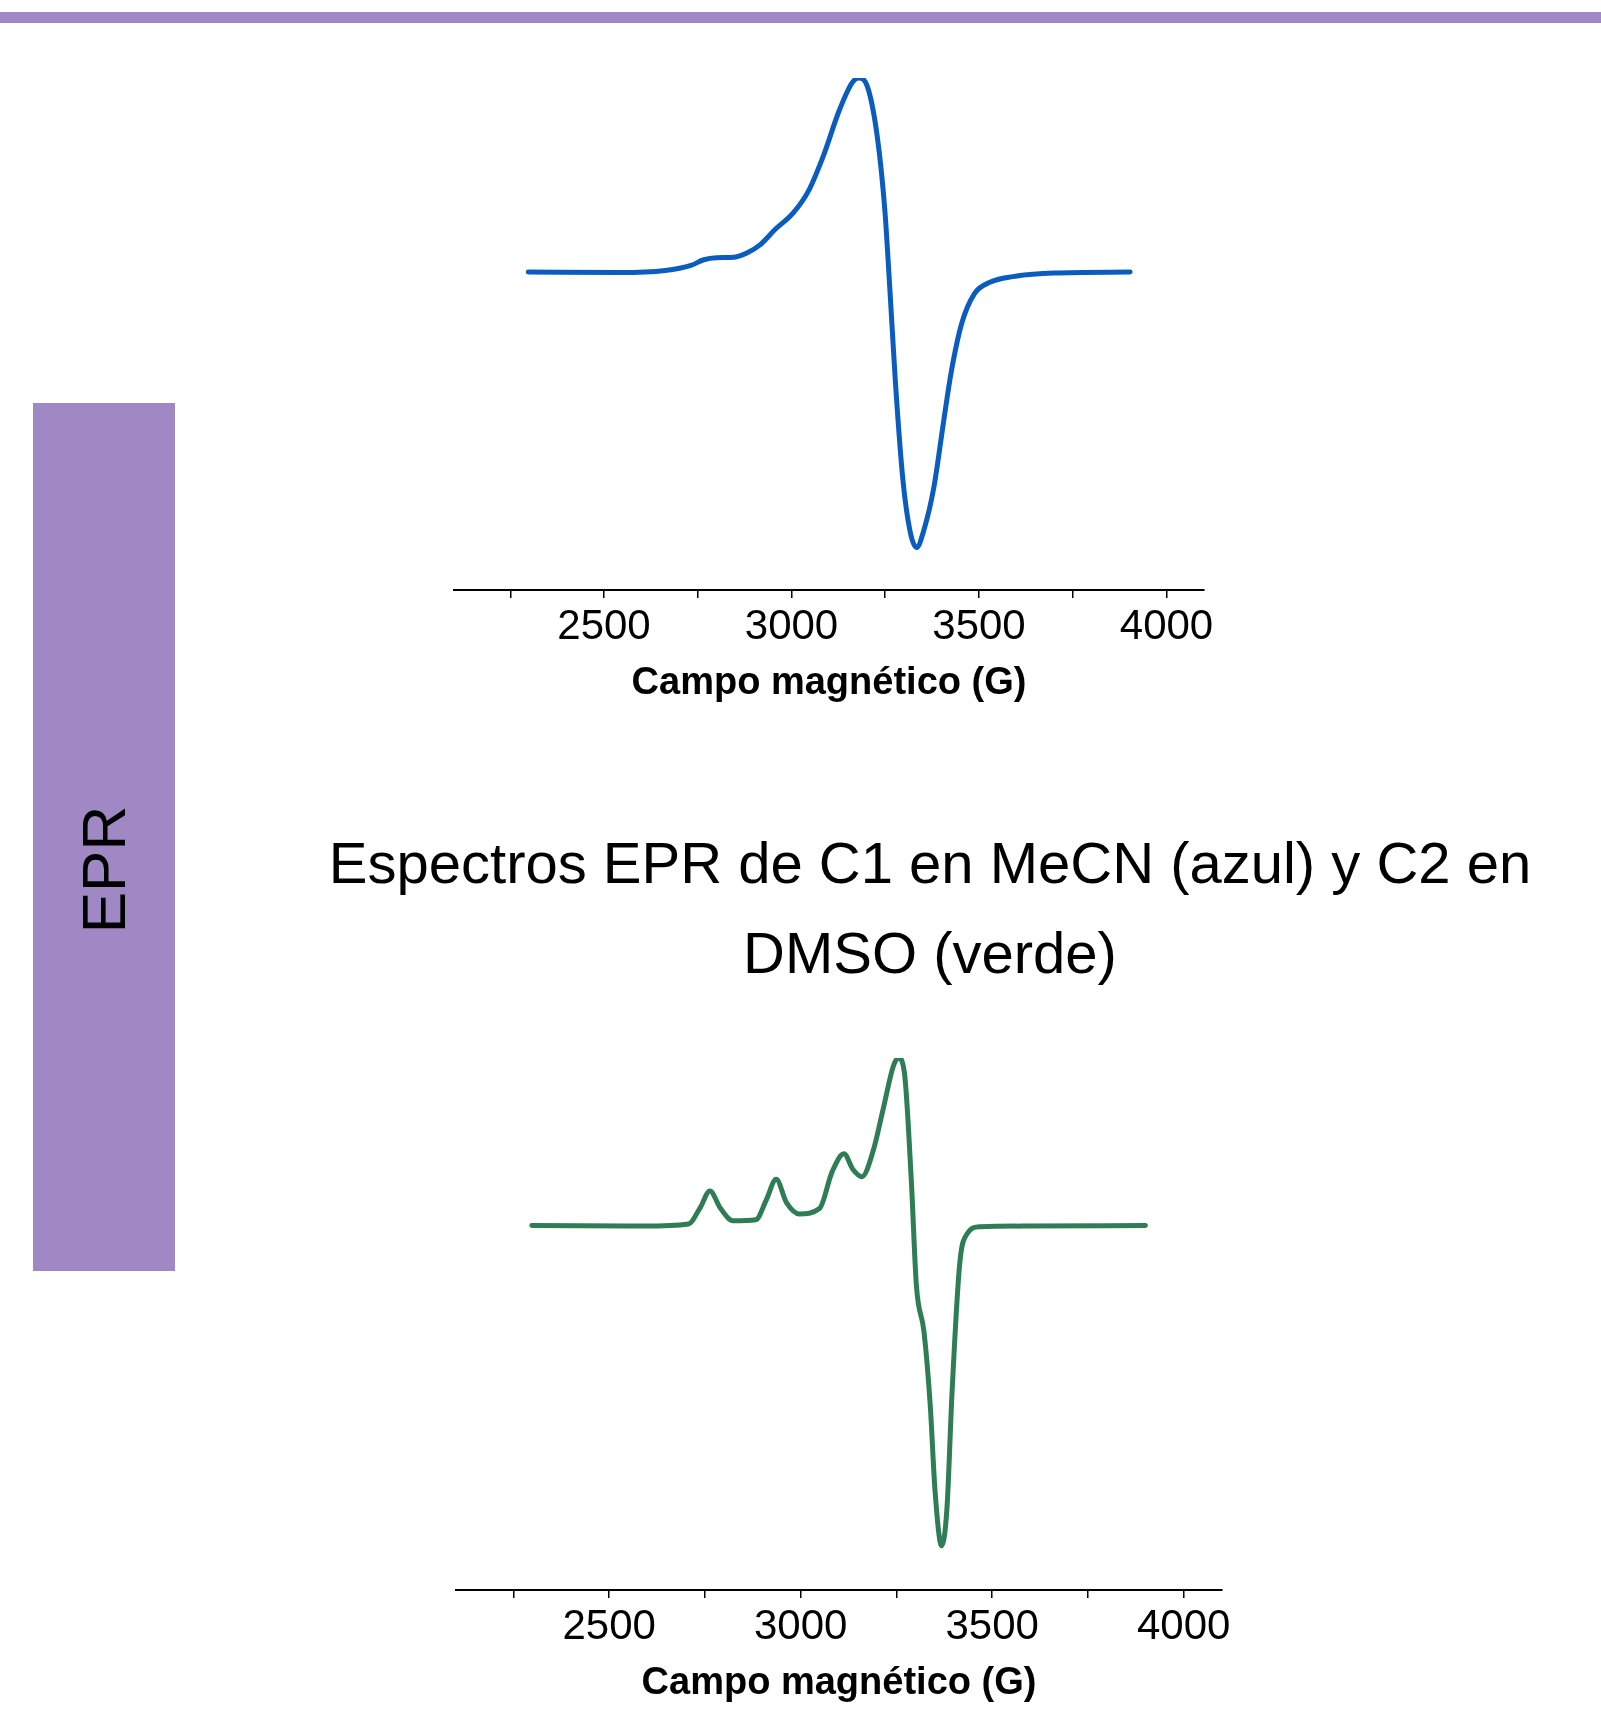 Image resolution: width=1601 pixels, height=1716 pixels. Describe the element at coordinates (930, 908) in the screenshot. I see `text: Espectros EPR de C1 en MeCN (azul) y C2 en DMSO (verde)` at that location.